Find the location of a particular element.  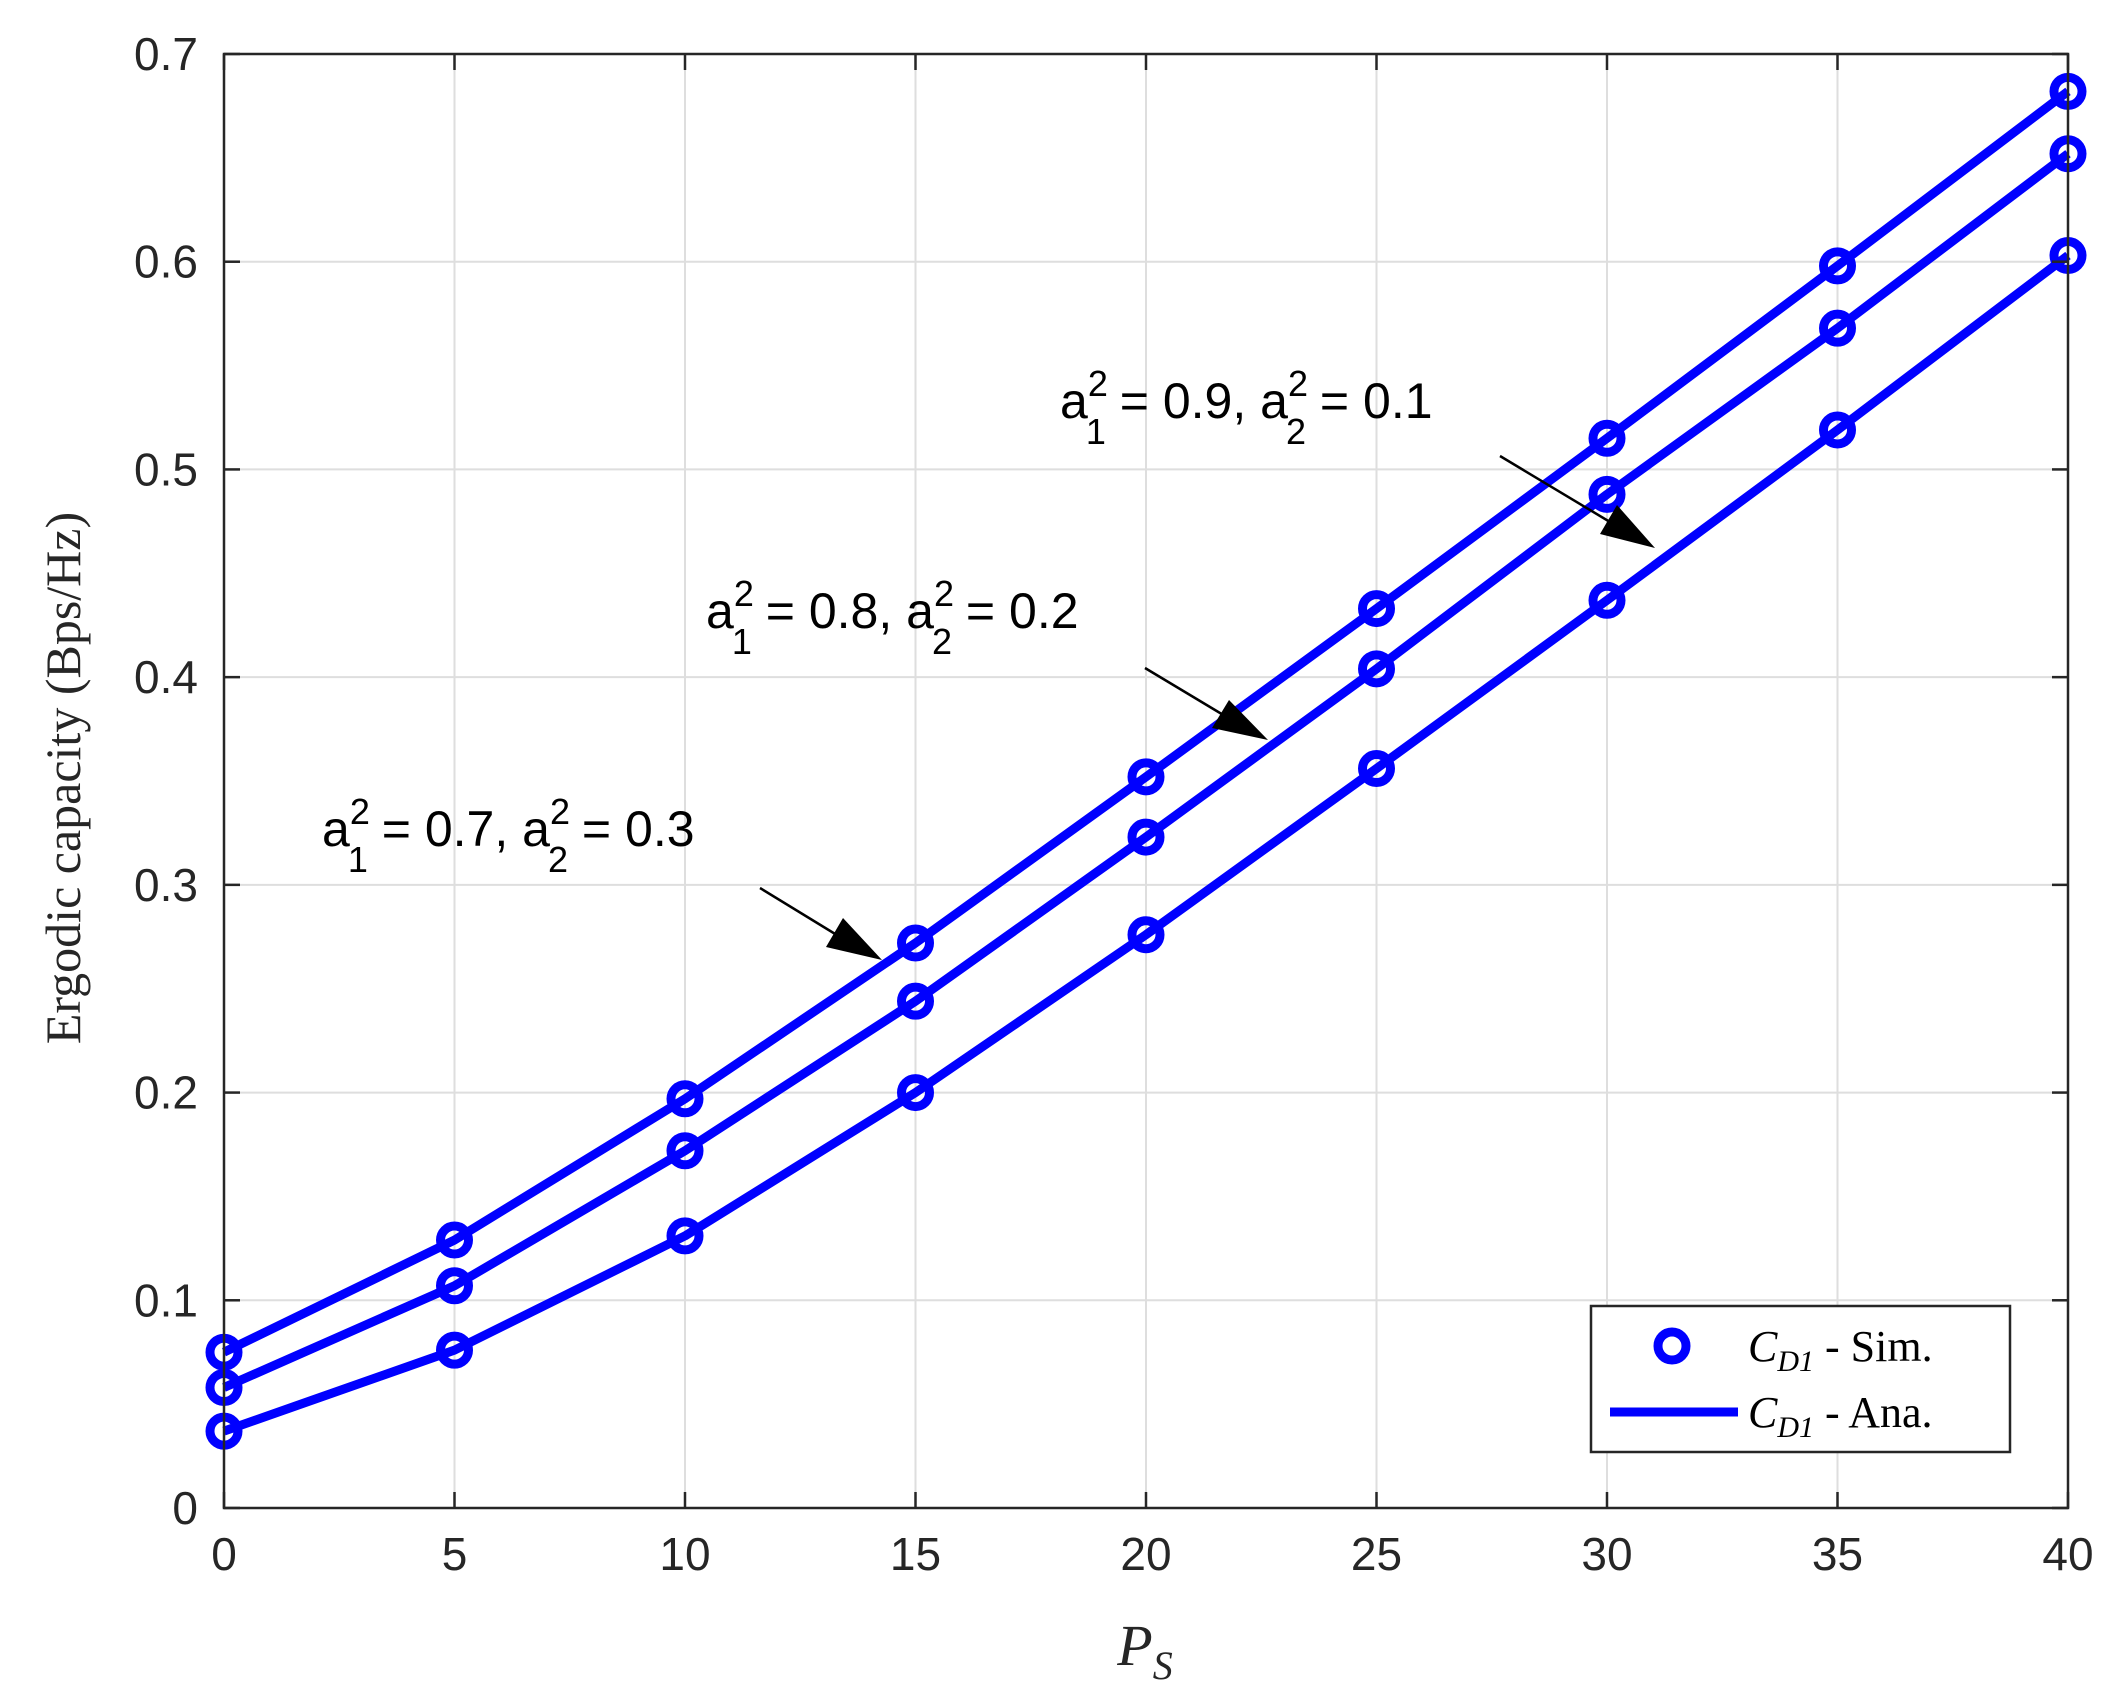

x-tick-label: 5 is located at coordinates (455, 1554).